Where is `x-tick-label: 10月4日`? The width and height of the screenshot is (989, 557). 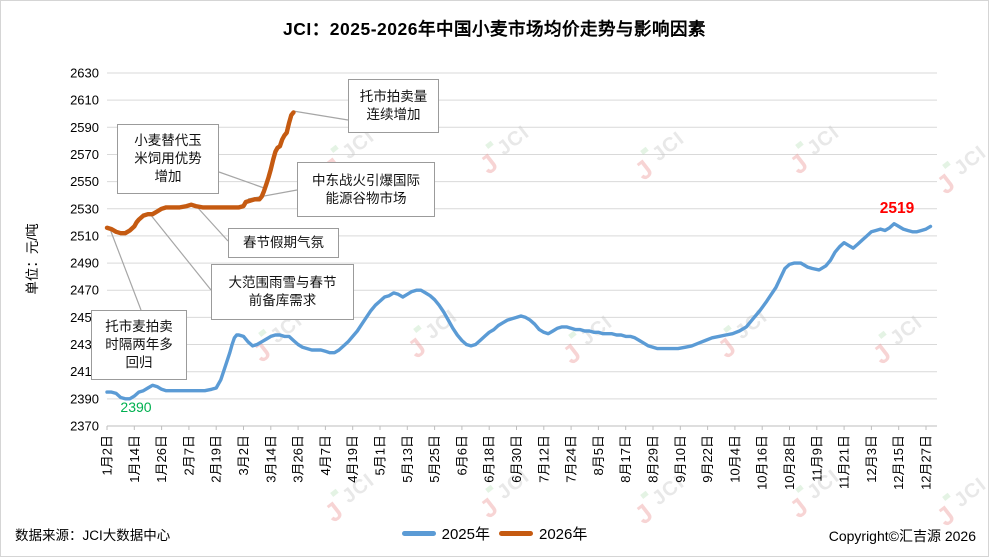
x-tick-label: 10月4日 is located at coordinates (734, 459).